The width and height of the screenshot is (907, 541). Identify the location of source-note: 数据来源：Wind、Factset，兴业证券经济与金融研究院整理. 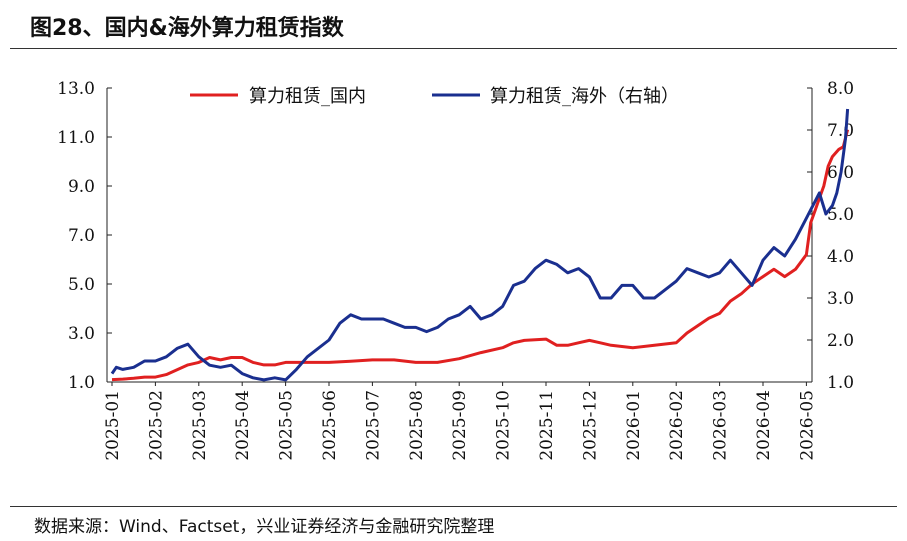
(264, 527).